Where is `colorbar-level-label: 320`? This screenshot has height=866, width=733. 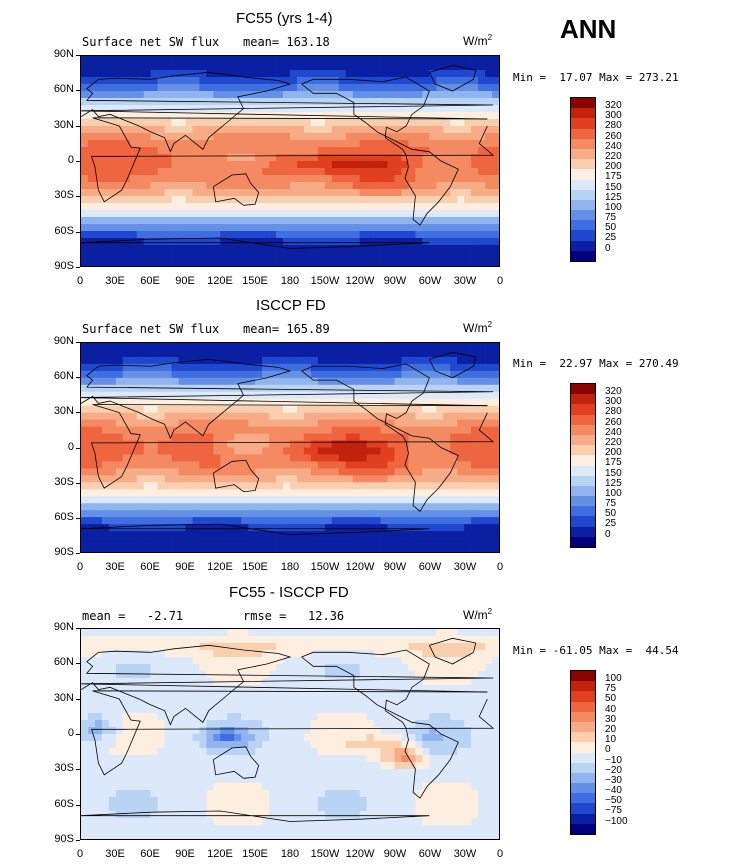
colorbar-level-label: 320 is located at coordinates (613, 105).